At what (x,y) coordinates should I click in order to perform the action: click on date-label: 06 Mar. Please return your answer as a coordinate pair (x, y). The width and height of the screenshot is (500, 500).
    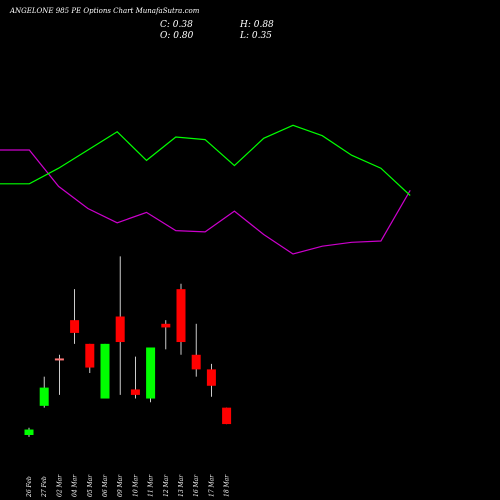
    Looking at the image, I should click on (105, 485).